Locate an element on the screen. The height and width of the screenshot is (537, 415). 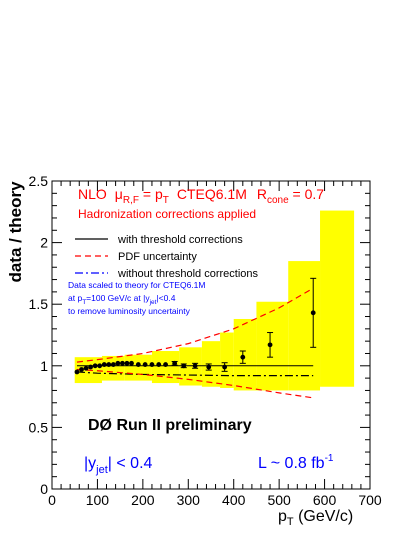
y-tick-label: 2 is located at coordinates (44, 243).